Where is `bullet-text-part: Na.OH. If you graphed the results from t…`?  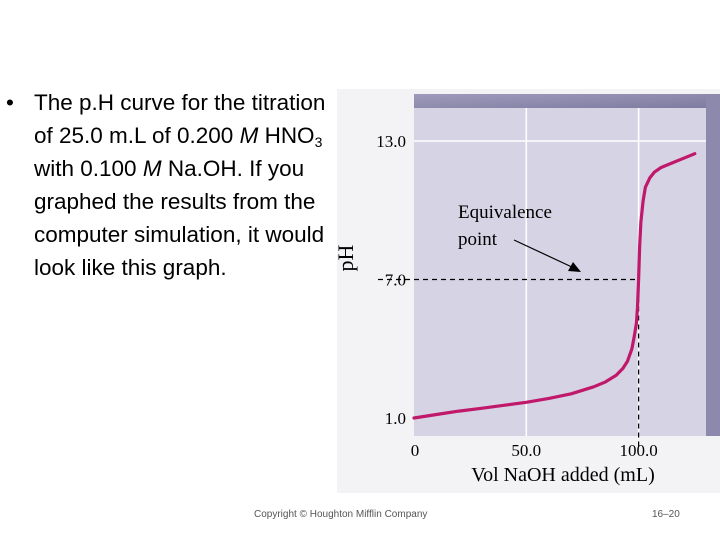 bullet-text-part: Na.OH. If you graphed the results from t… is located at coordinates (179, 218).